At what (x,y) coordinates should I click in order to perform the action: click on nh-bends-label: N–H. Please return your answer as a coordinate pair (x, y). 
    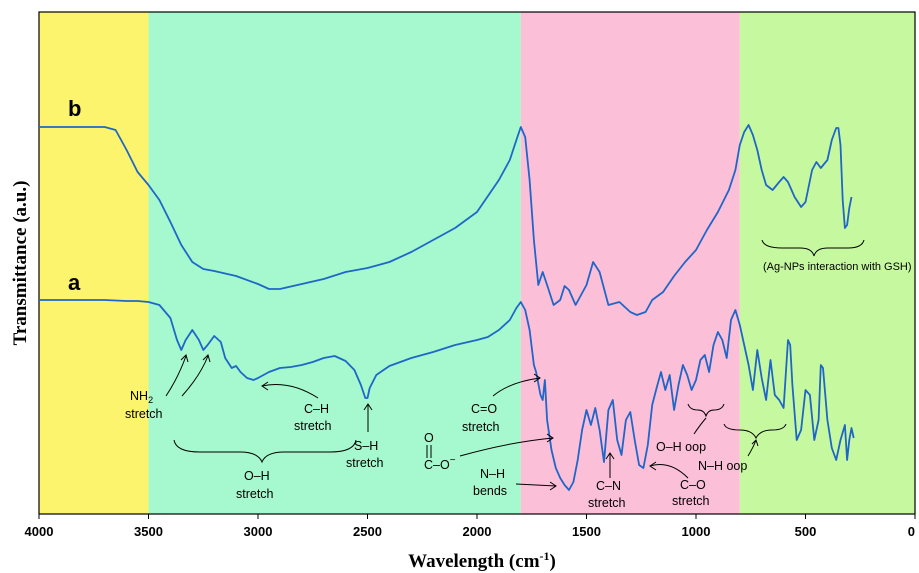
    Looking at the image, I should click on (492, 474).